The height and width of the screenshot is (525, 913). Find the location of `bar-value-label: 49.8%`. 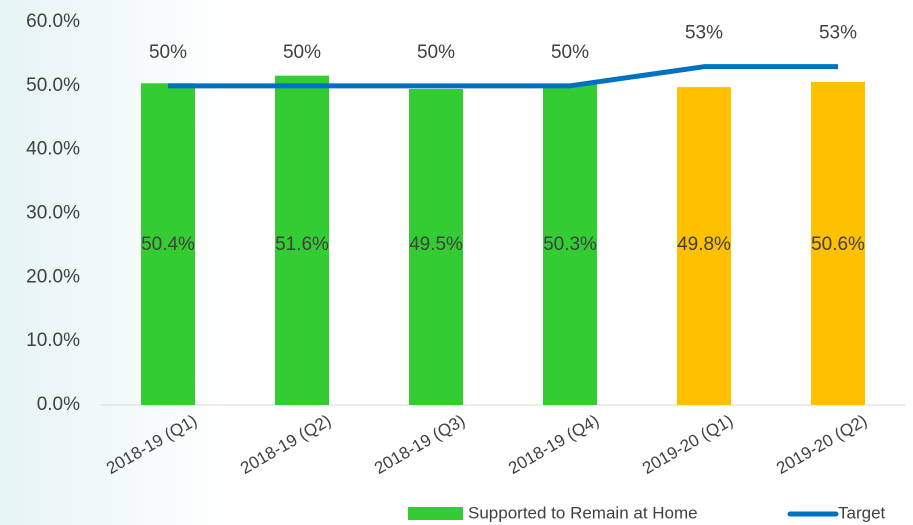

bar-value-label: 49.8% is located at coordinates (704, 244).